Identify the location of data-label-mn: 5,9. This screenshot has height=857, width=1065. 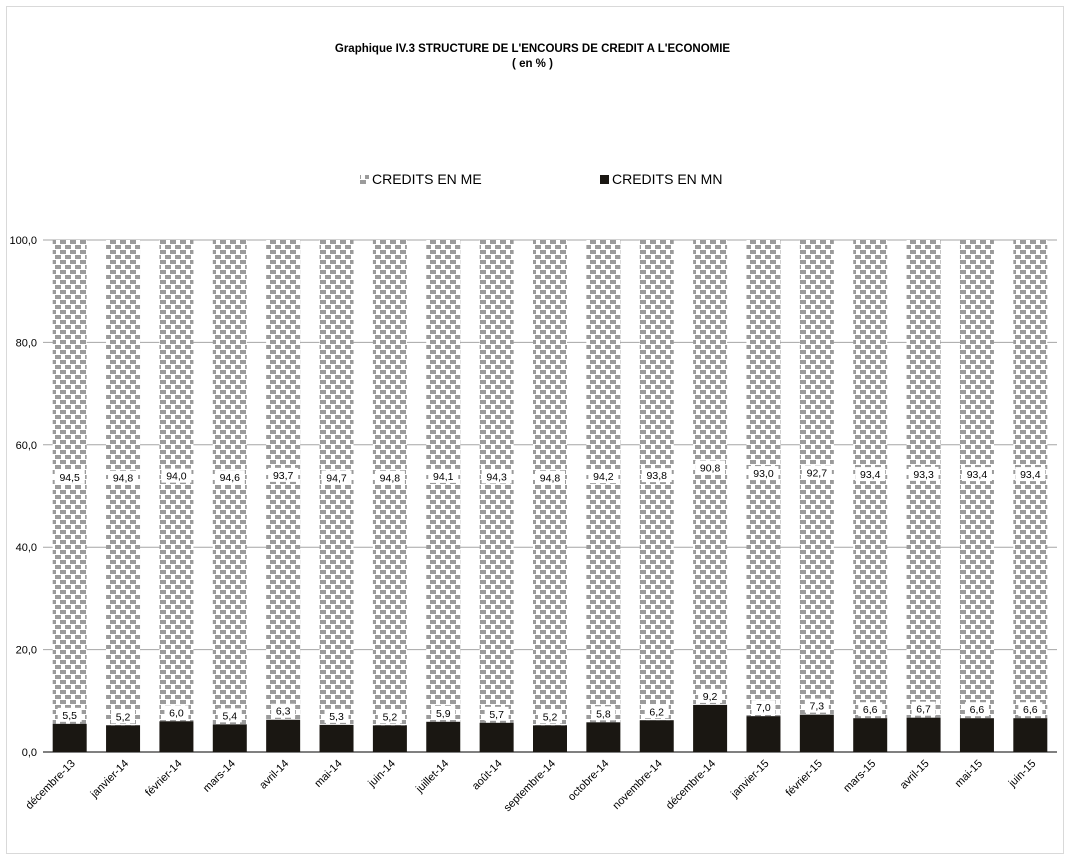
(443, 714).